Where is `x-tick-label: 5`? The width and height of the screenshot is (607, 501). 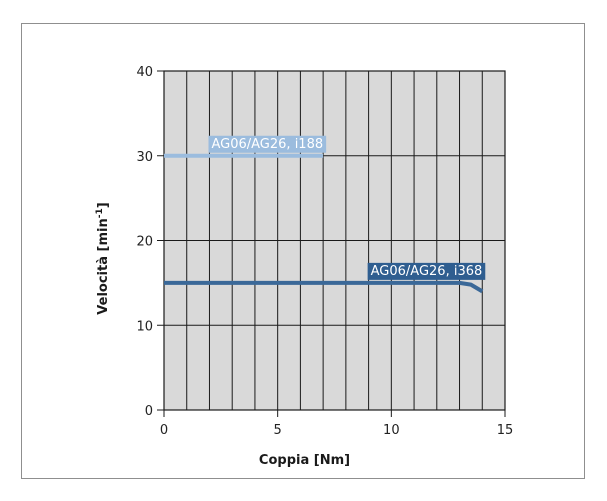
x-tick-label: 5 is located at coordinates (278, 430).